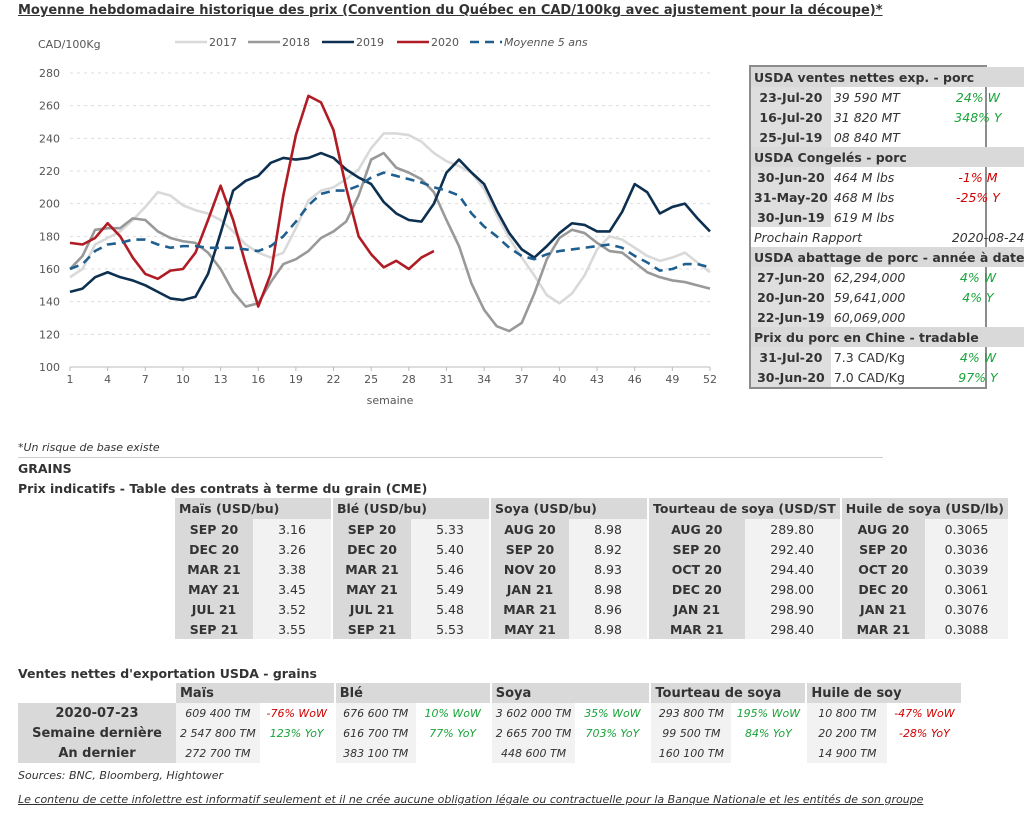 The width and height of the screenshot is (1024, 821). Describe the element at coordinates (49, 73) in the screenshot. I see `y-tick-label: 280` at that location.